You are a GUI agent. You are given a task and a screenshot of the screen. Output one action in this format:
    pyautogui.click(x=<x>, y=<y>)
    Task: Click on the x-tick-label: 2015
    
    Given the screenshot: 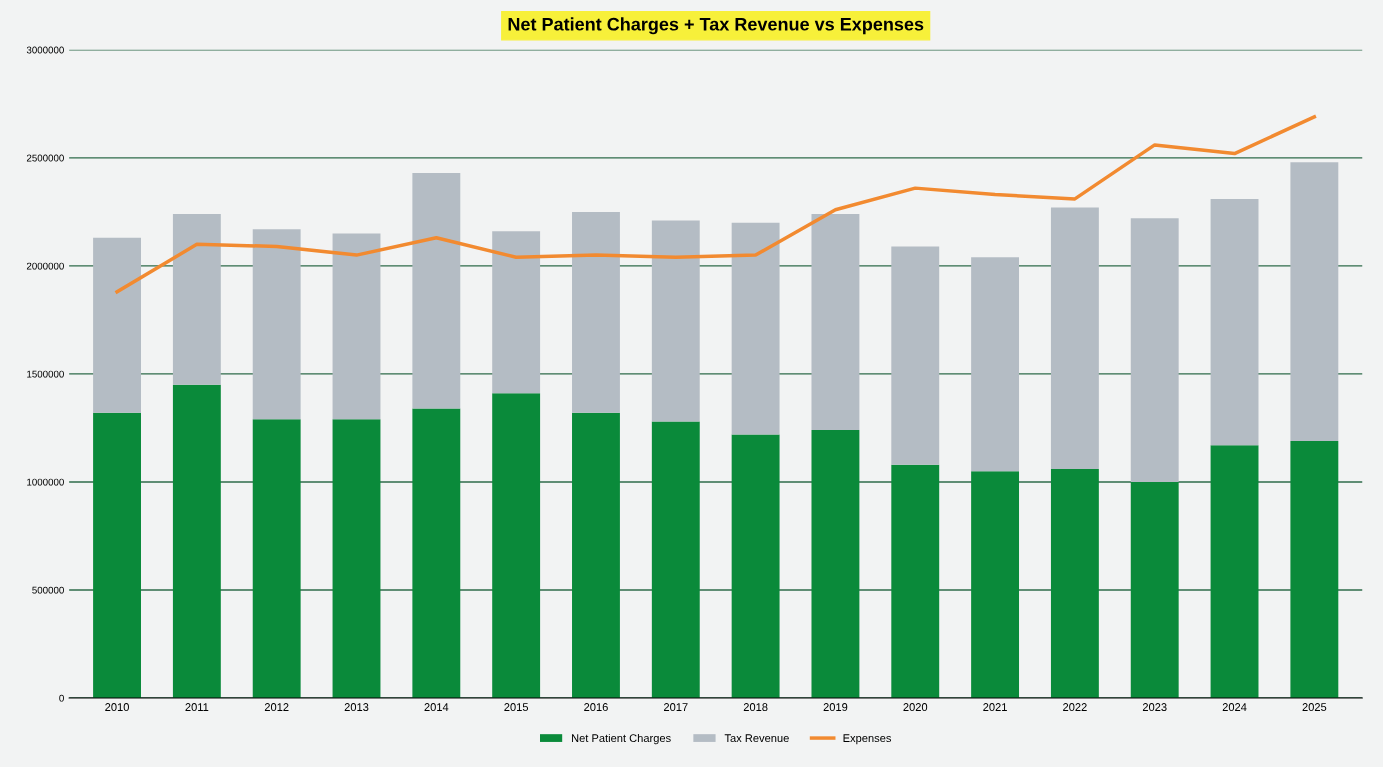 What is the action you would take?
    pyautogui.click(x=516, y=707)
    